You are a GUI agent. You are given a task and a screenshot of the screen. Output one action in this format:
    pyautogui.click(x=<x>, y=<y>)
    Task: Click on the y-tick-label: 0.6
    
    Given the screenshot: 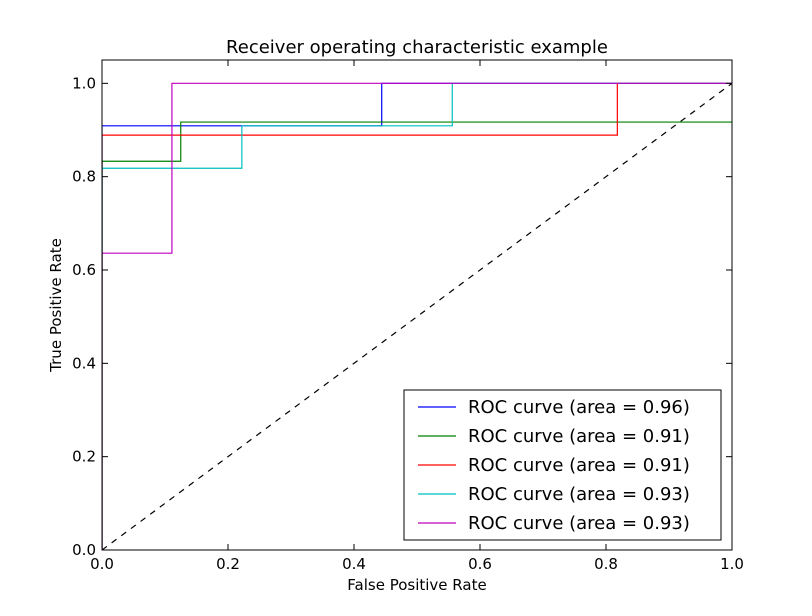 What is the action you would take?
    pyautogui.click(x=84, y=270)
    